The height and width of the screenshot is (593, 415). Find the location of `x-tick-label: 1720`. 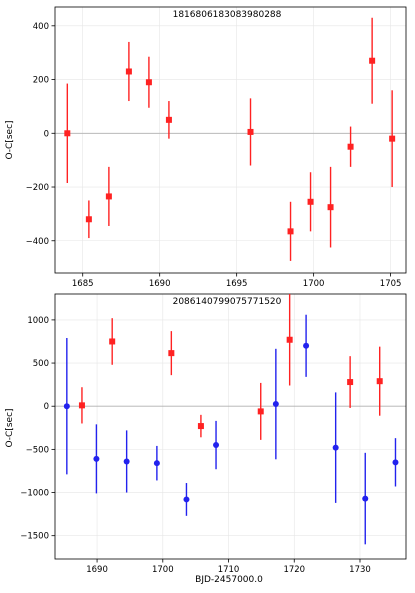

x-tick-label: 1720 is located at coordinates (294, 570).